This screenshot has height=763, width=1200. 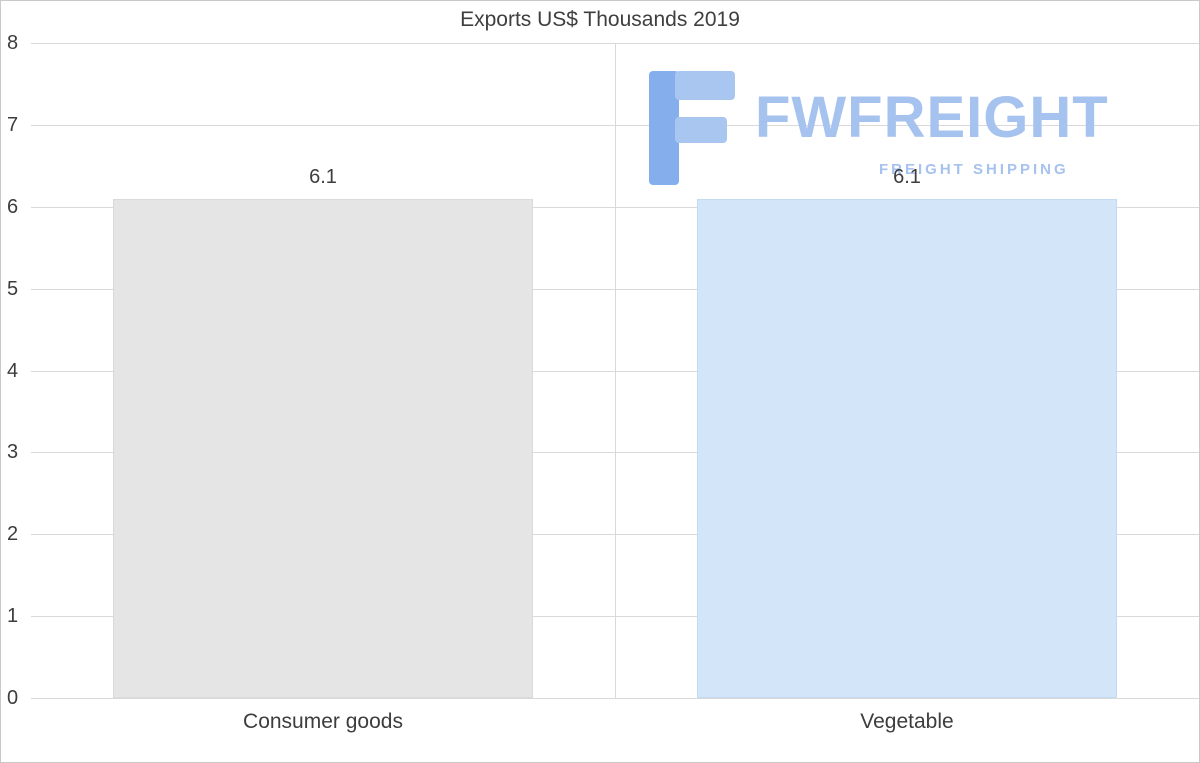 I want to click on category-divider-gridline, so click(x=615, y=370).